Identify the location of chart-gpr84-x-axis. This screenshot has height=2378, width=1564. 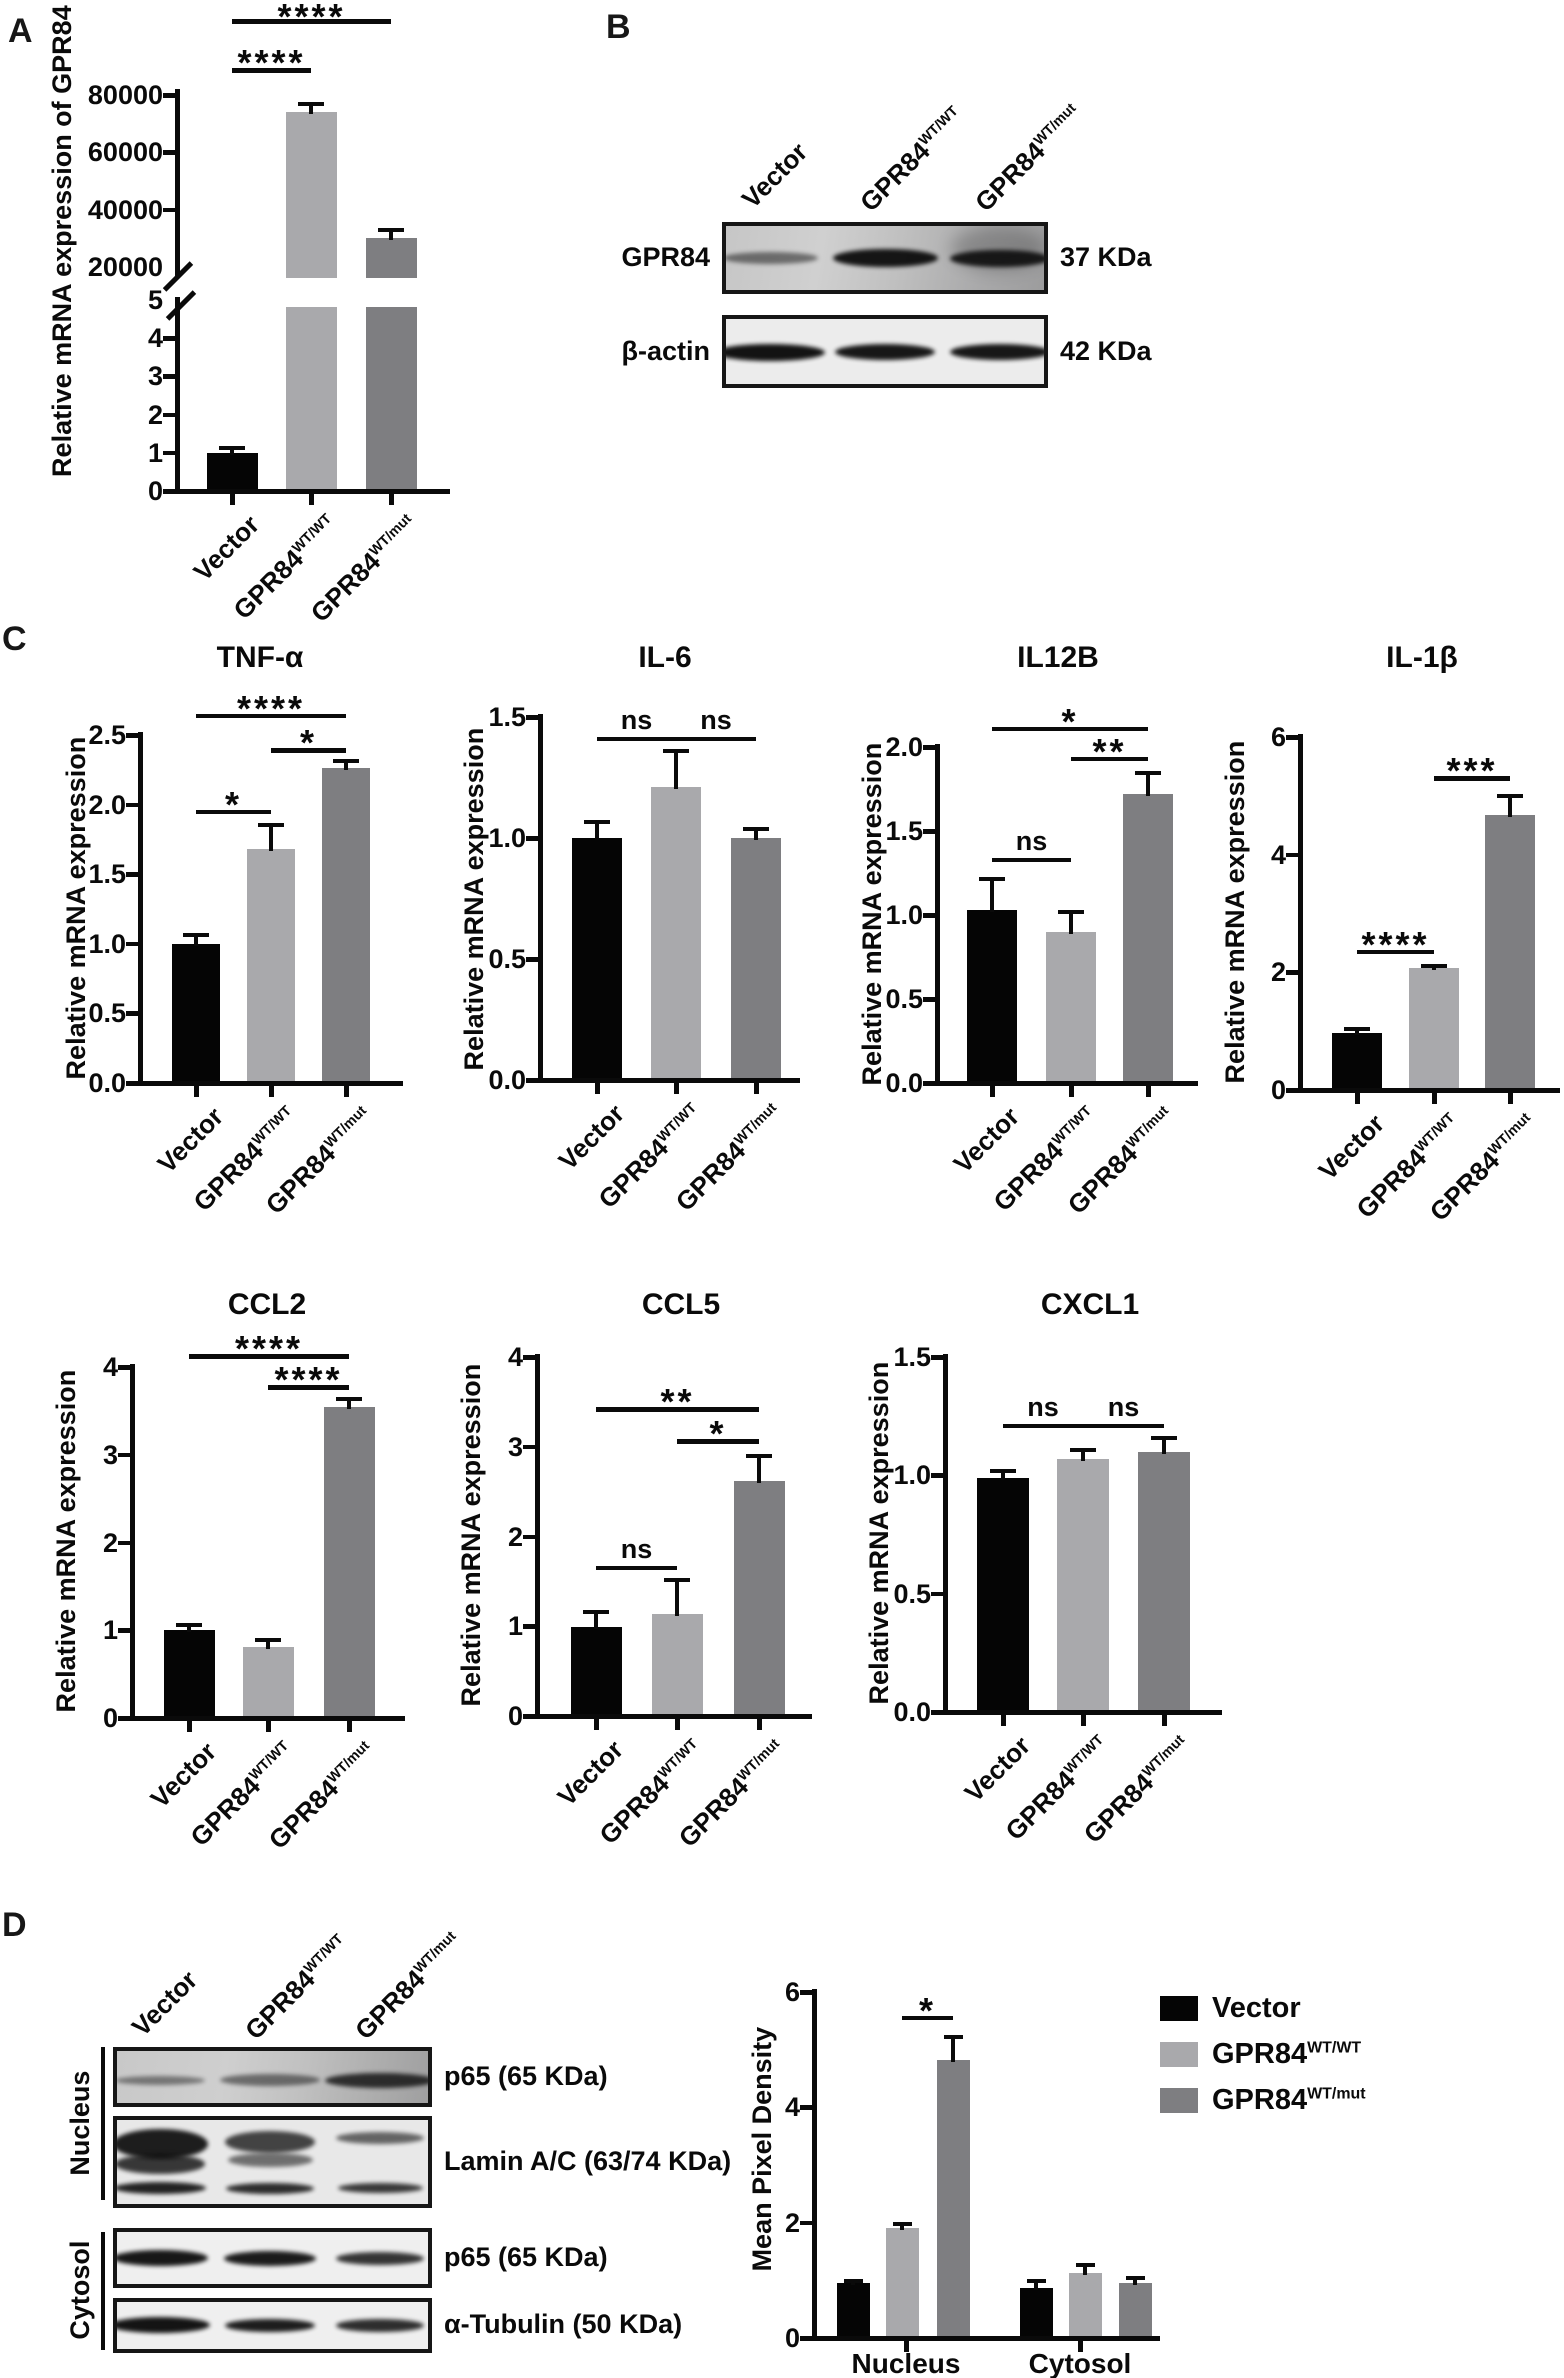
(308, 491).